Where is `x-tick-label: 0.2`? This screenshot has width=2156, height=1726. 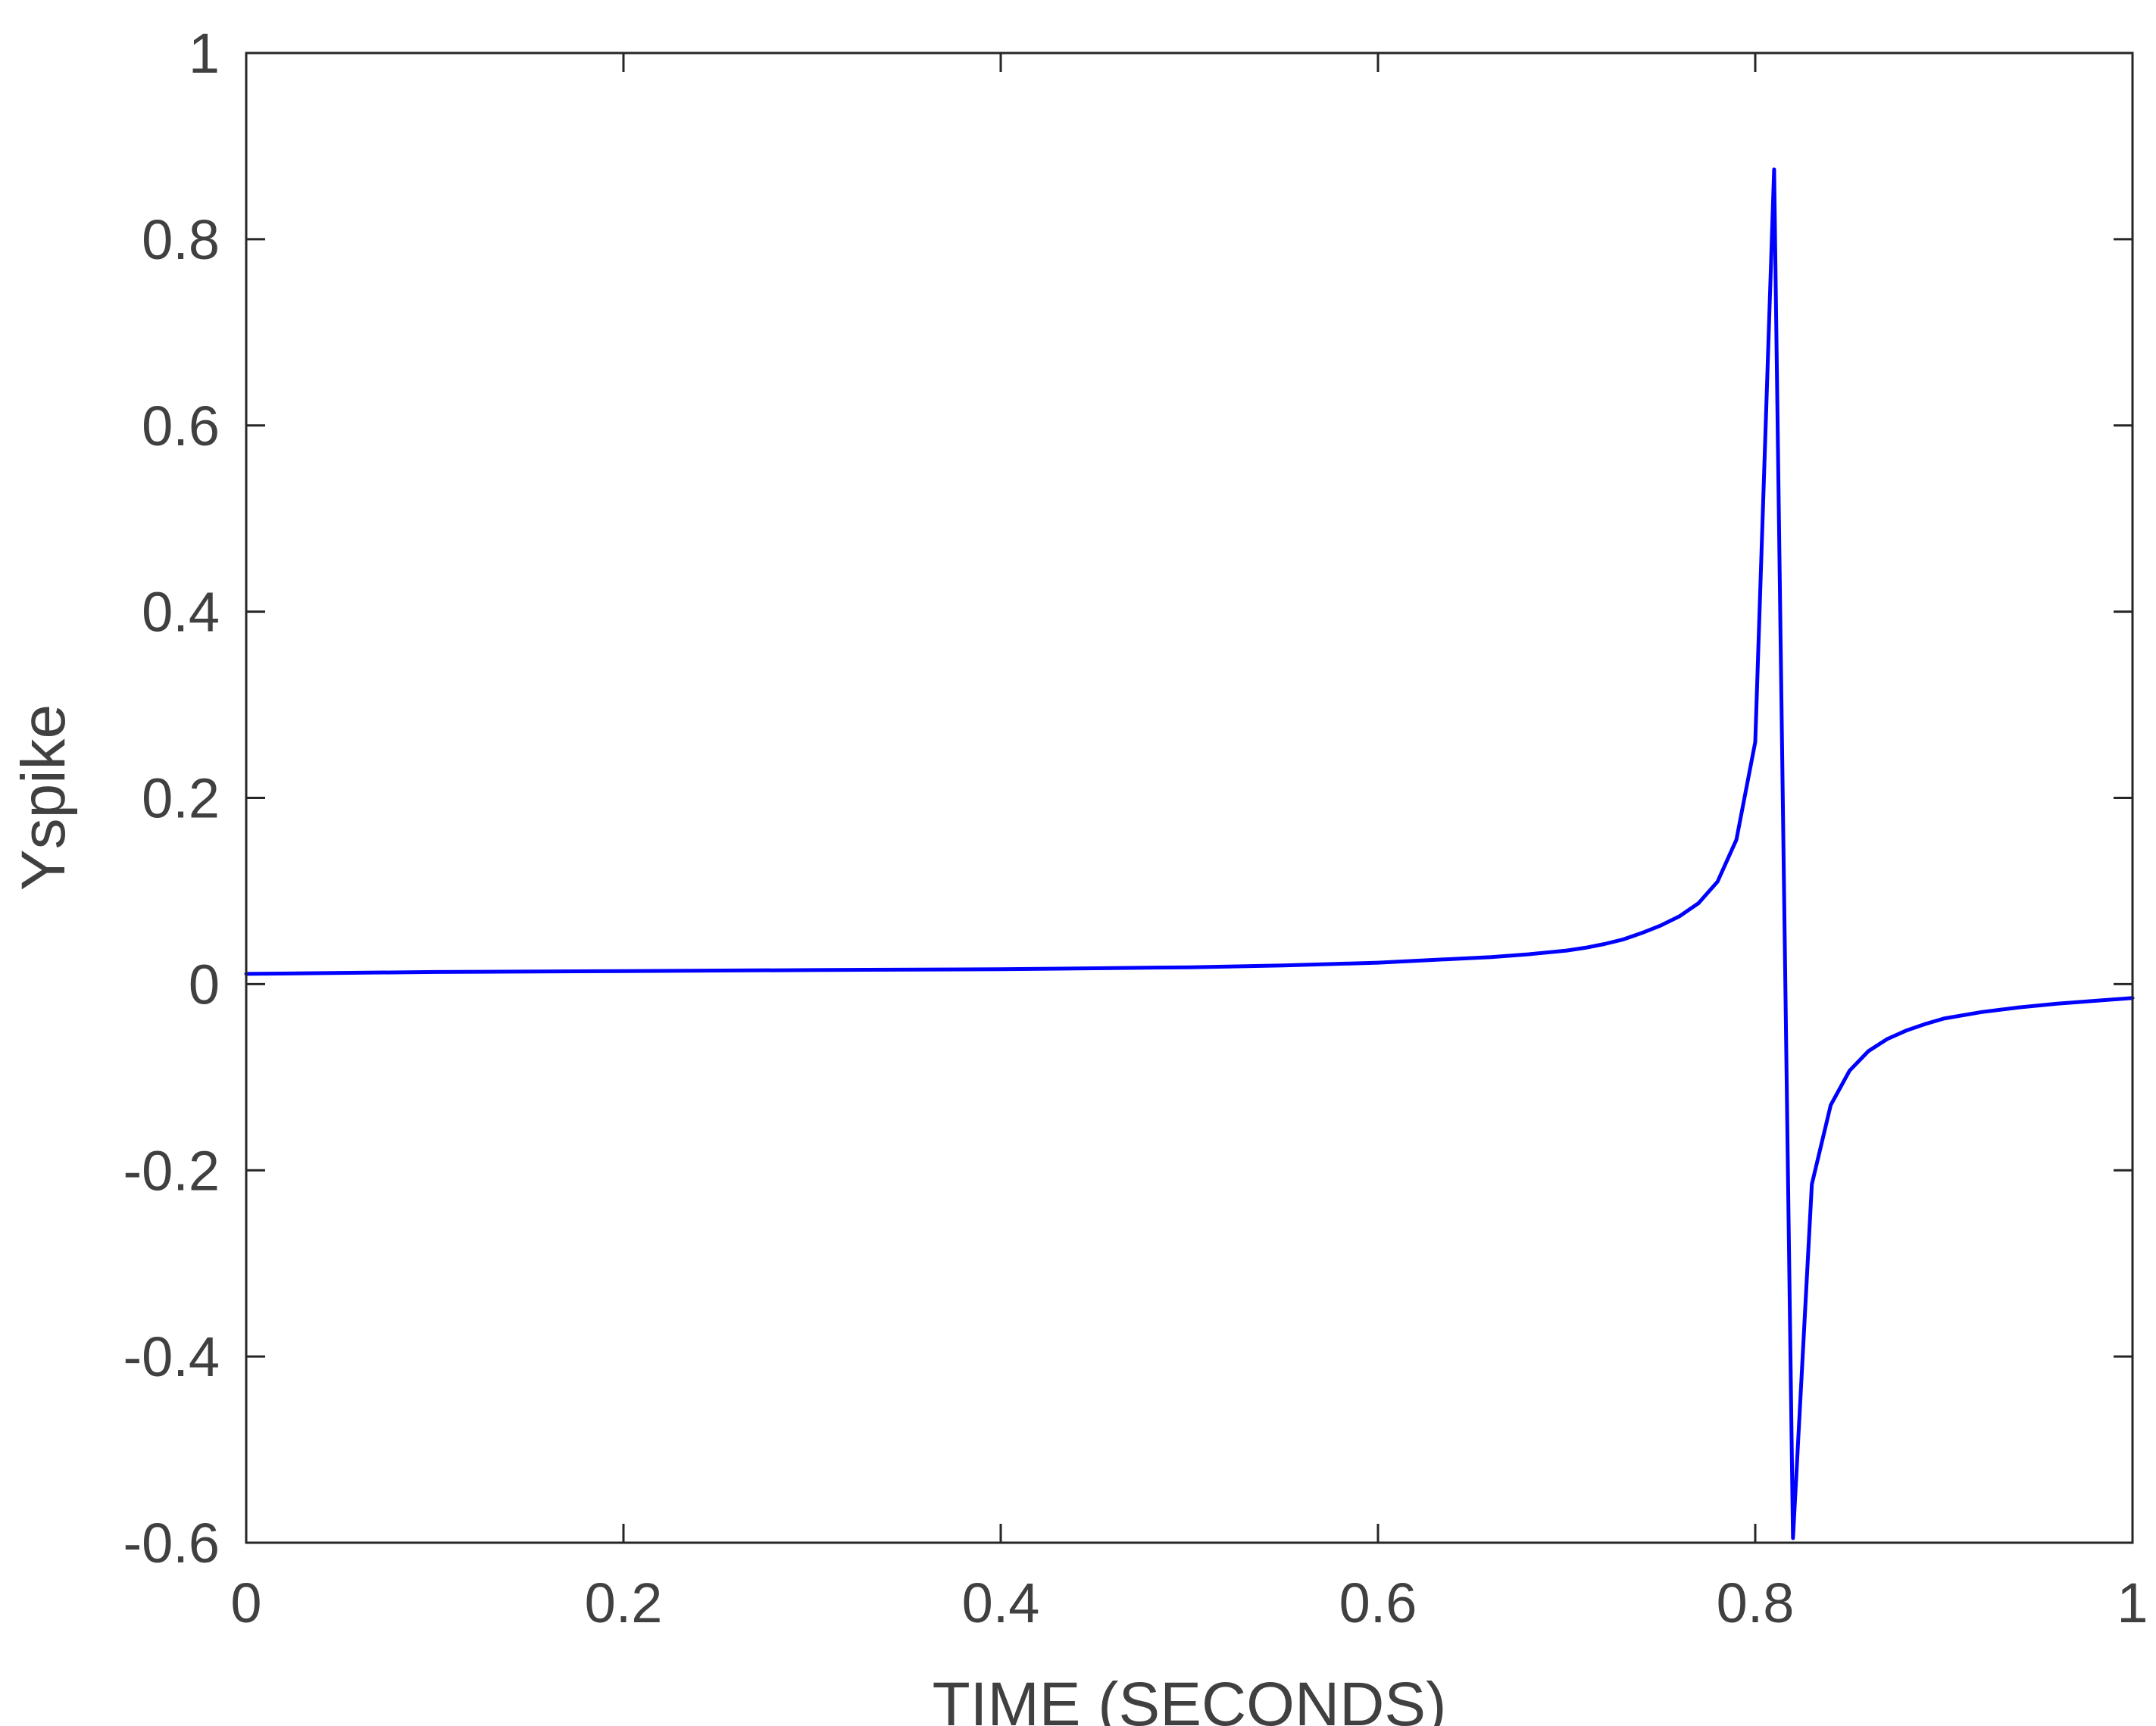 x-tick-label: 0.2 is located at coordinates (624, 1603).